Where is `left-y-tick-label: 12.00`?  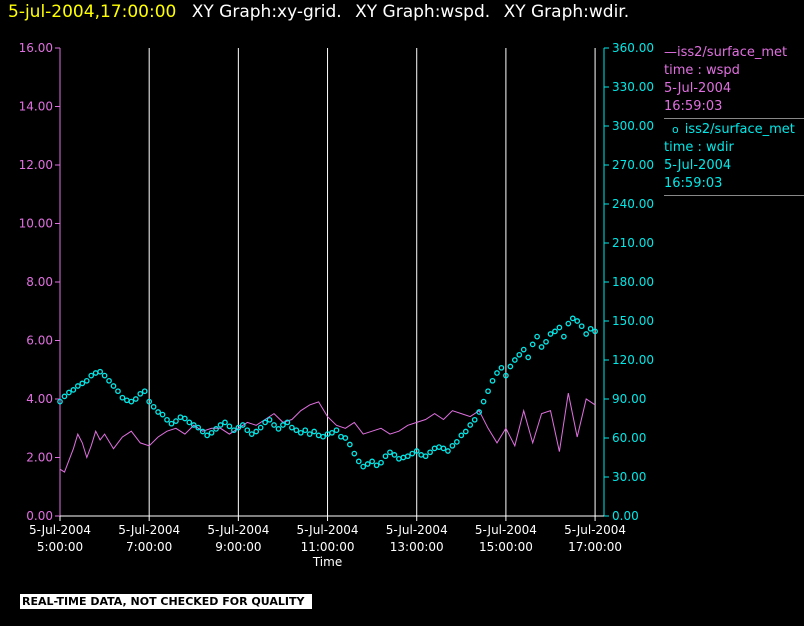 left-y-tick-label: 12.00 is located at coordinates (36, 165).